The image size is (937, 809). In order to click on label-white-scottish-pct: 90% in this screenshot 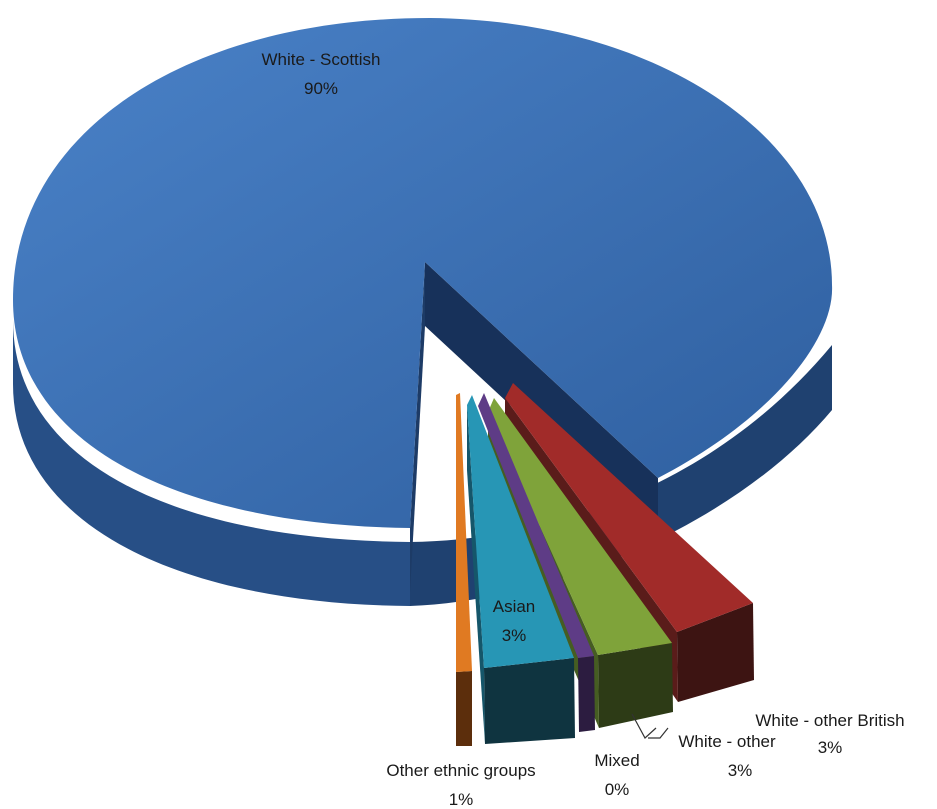, I will do `click(321, 88)`.